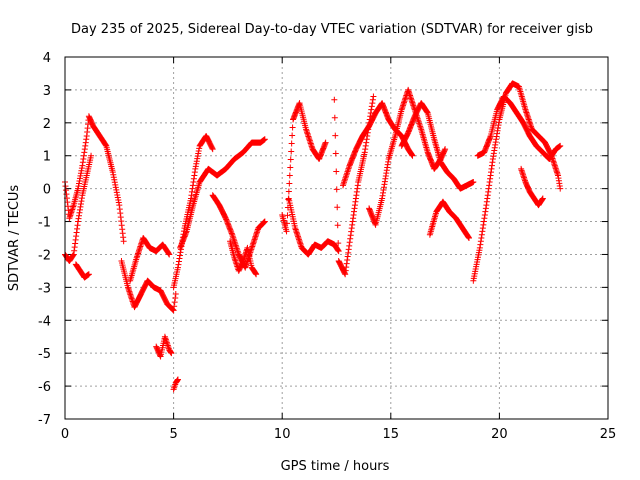  Describe the element at coordinates (44, 255) in the screenshot. I see `y-tick-label: -2` at that location.